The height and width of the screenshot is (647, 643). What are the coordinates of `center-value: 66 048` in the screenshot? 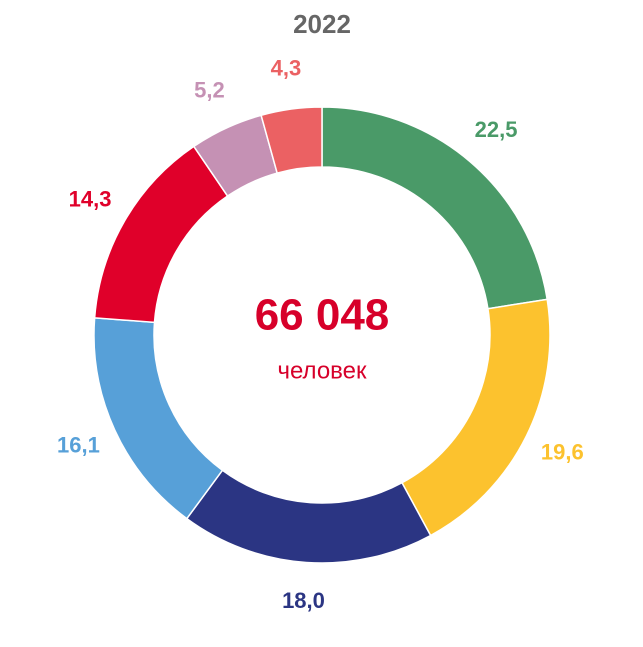 It's located at (322, 315).